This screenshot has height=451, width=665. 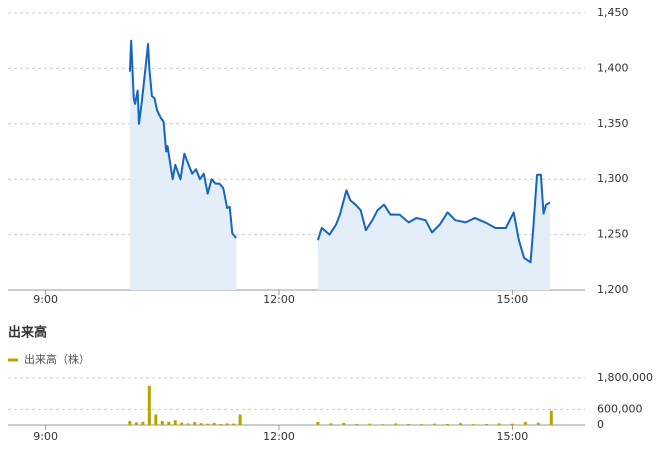 I want to click on y-tick-label: 1,350, so click(x=613, y=123).